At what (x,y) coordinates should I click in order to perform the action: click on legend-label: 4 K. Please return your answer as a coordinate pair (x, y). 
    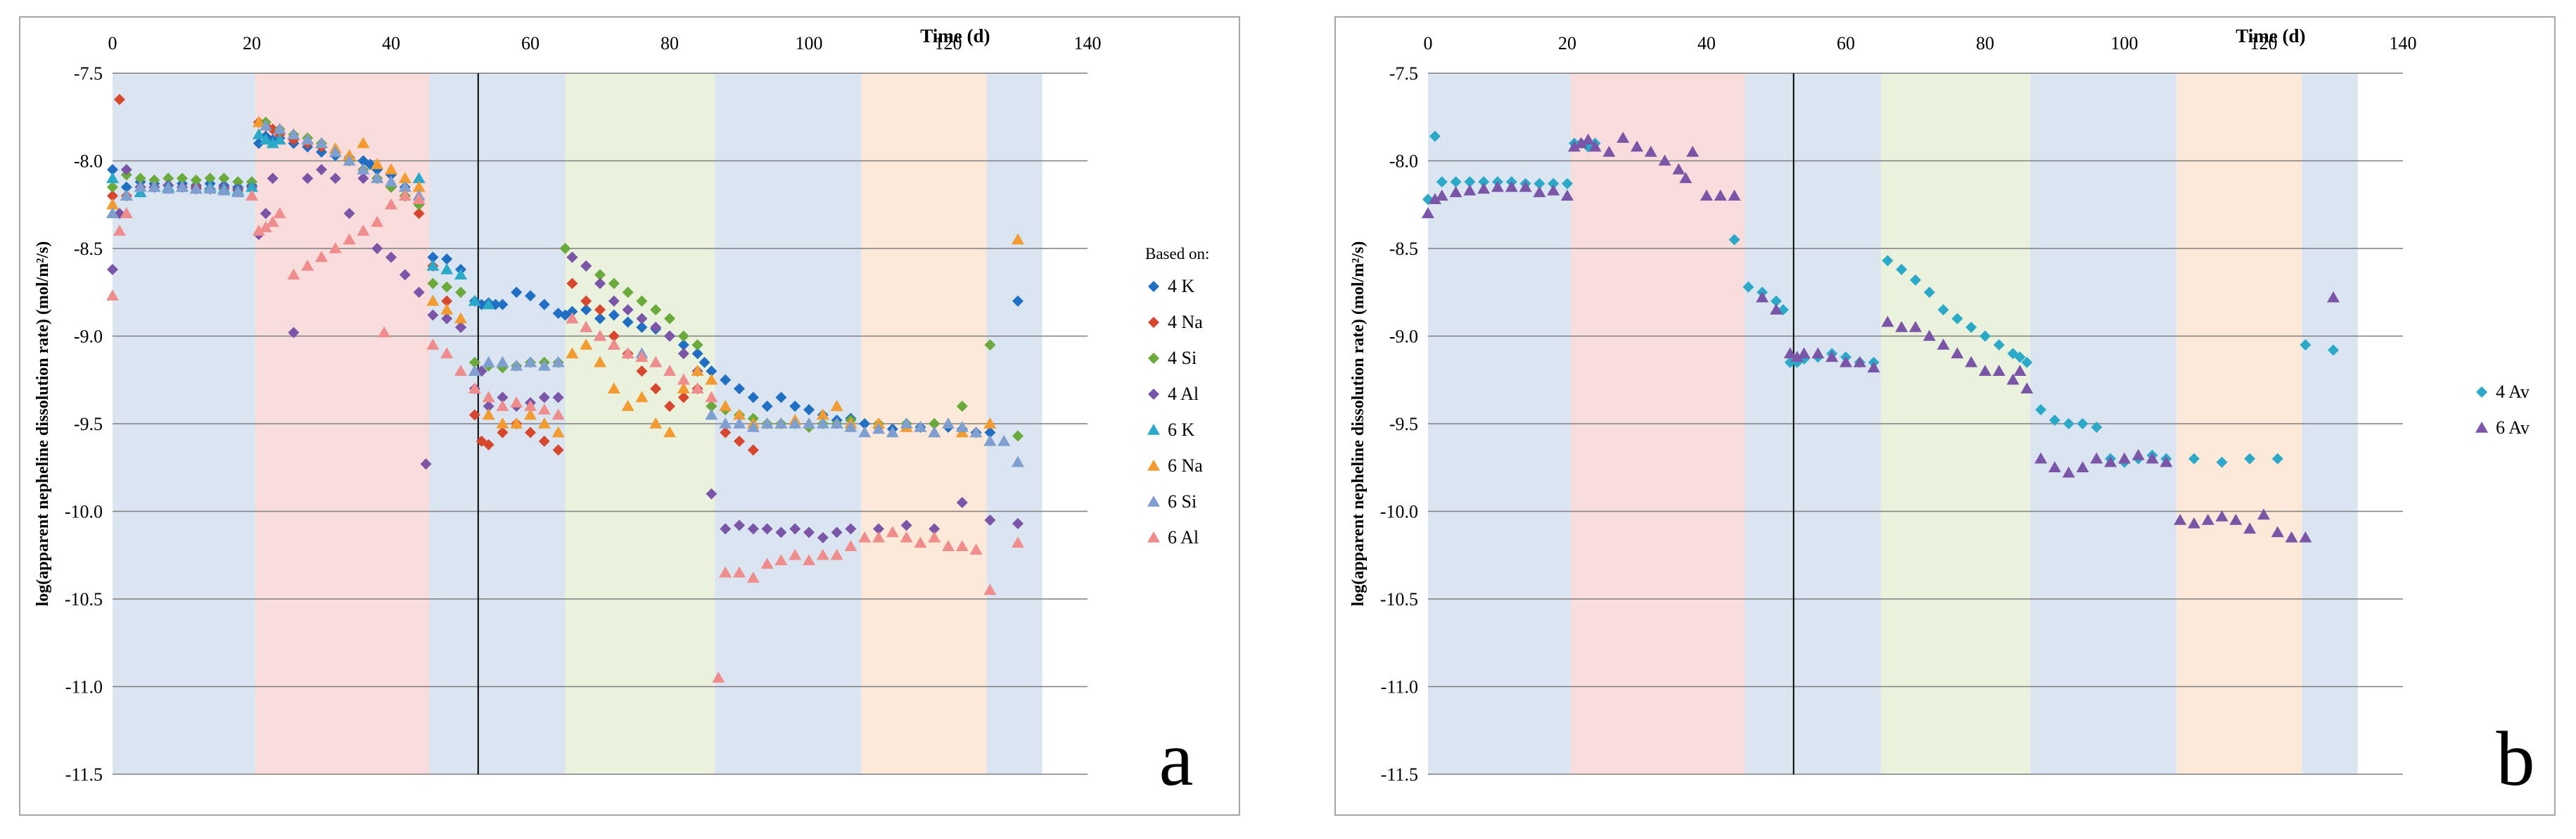
    Looking at the image, I should click on (1181, 286).